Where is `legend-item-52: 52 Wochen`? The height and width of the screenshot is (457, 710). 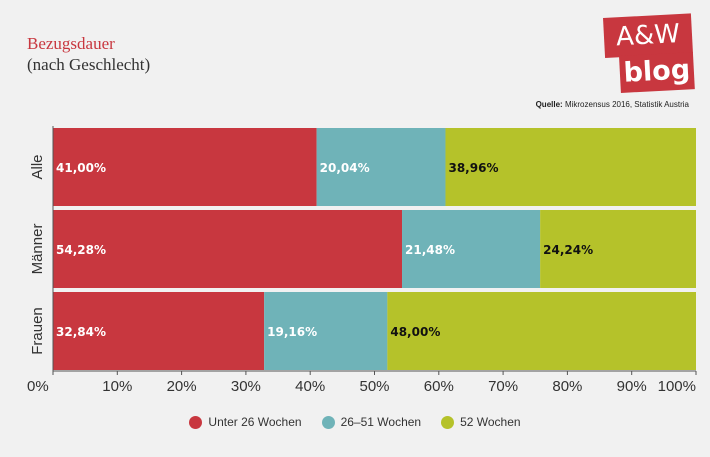 legend-item-52: 52 Wochen is located at coordinates (481, 422).